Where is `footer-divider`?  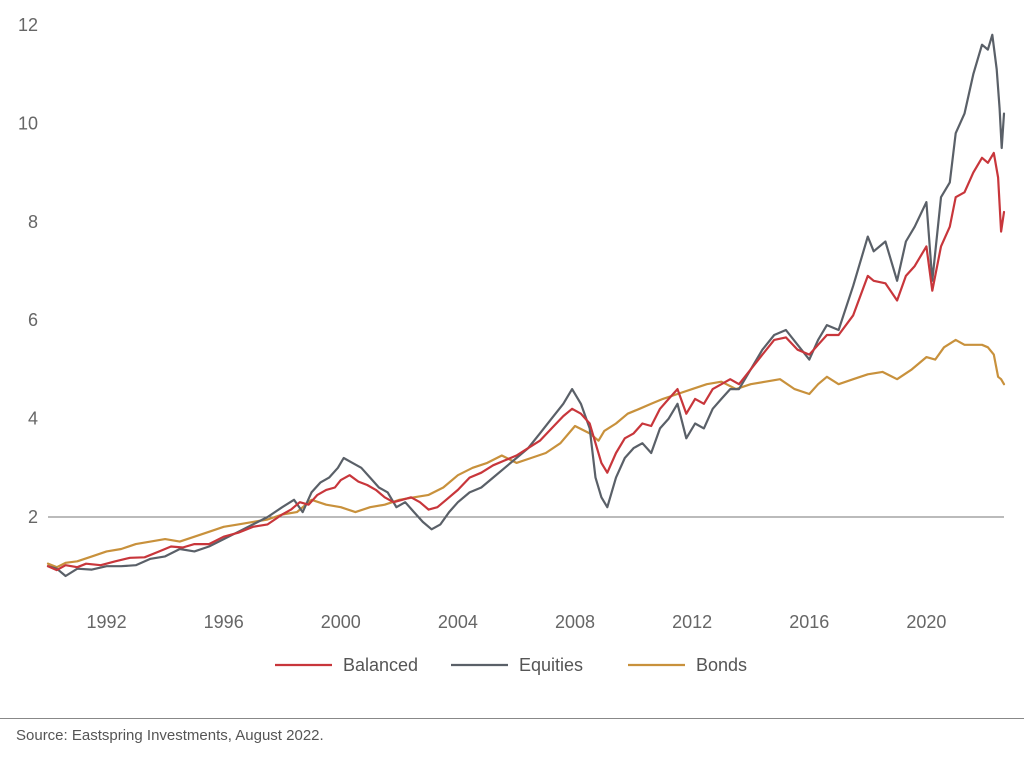
footer-divider is located at coordinates (512, 718).